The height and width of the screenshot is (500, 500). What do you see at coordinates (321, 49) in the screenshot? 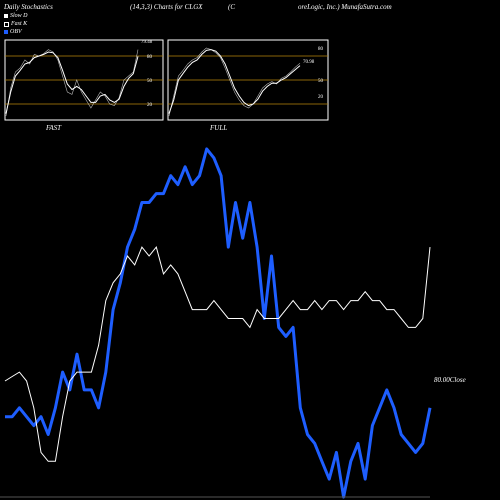
I see `full-tick-80: 80` at bounding box center [321, 49].